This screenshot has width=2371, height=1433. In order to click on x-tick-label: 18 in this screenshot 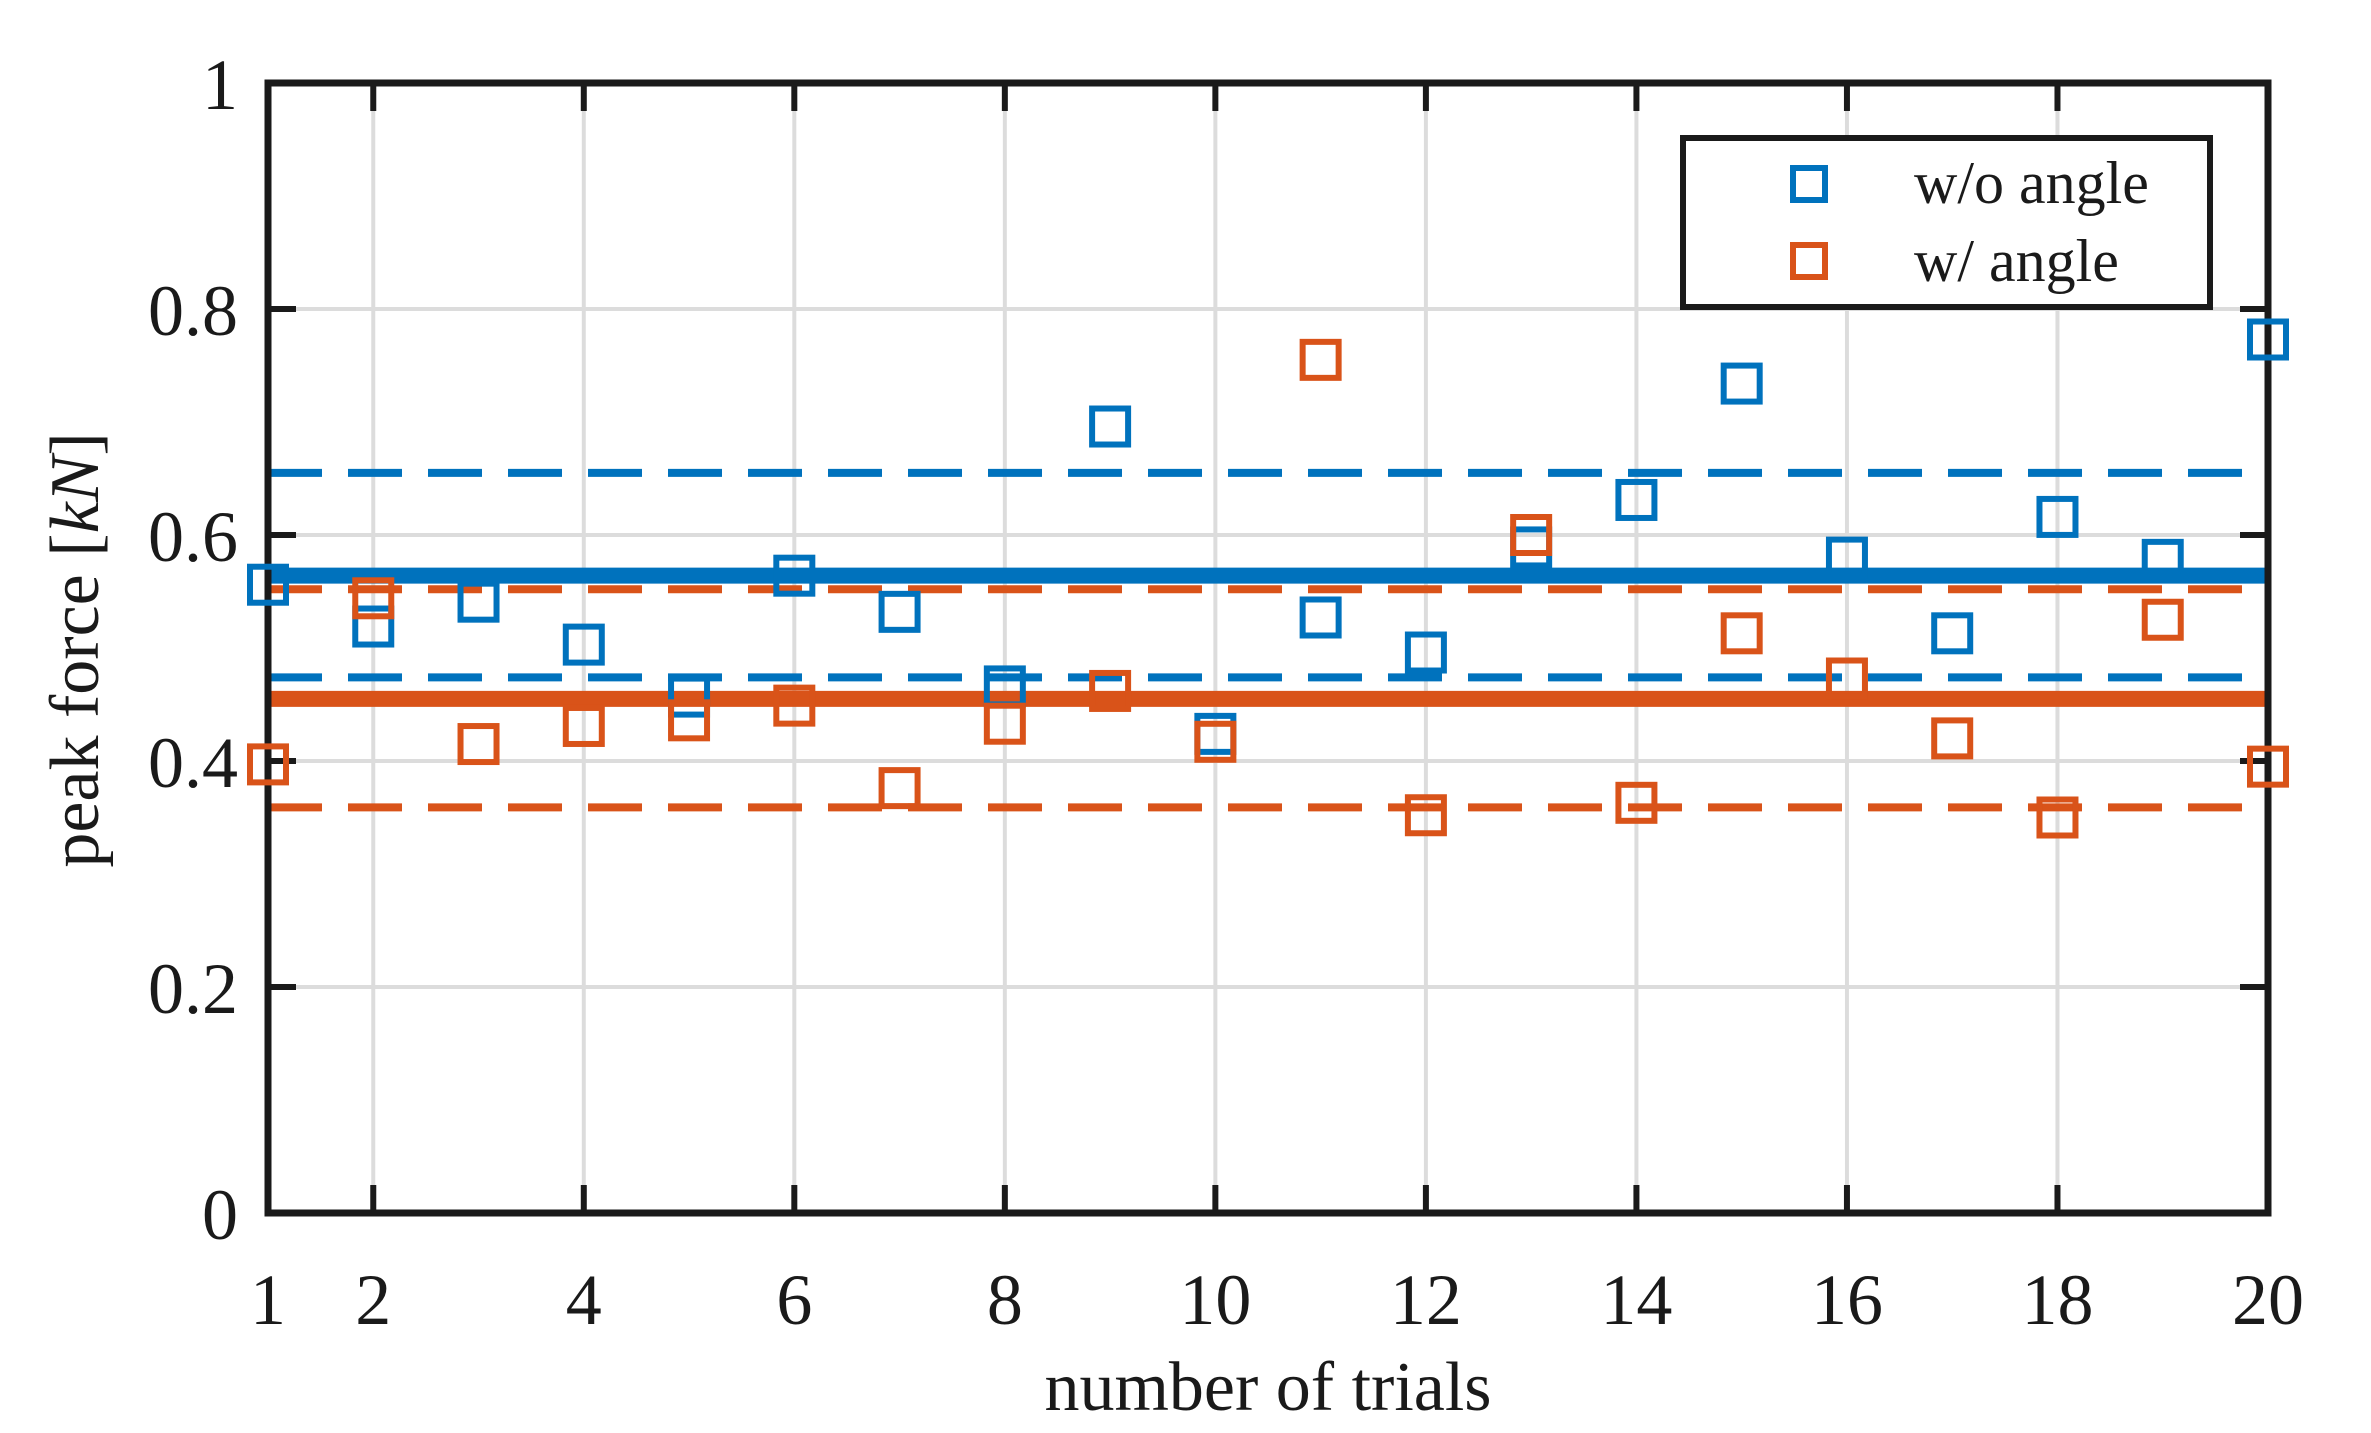, I will do `click(2057, 1300)`.